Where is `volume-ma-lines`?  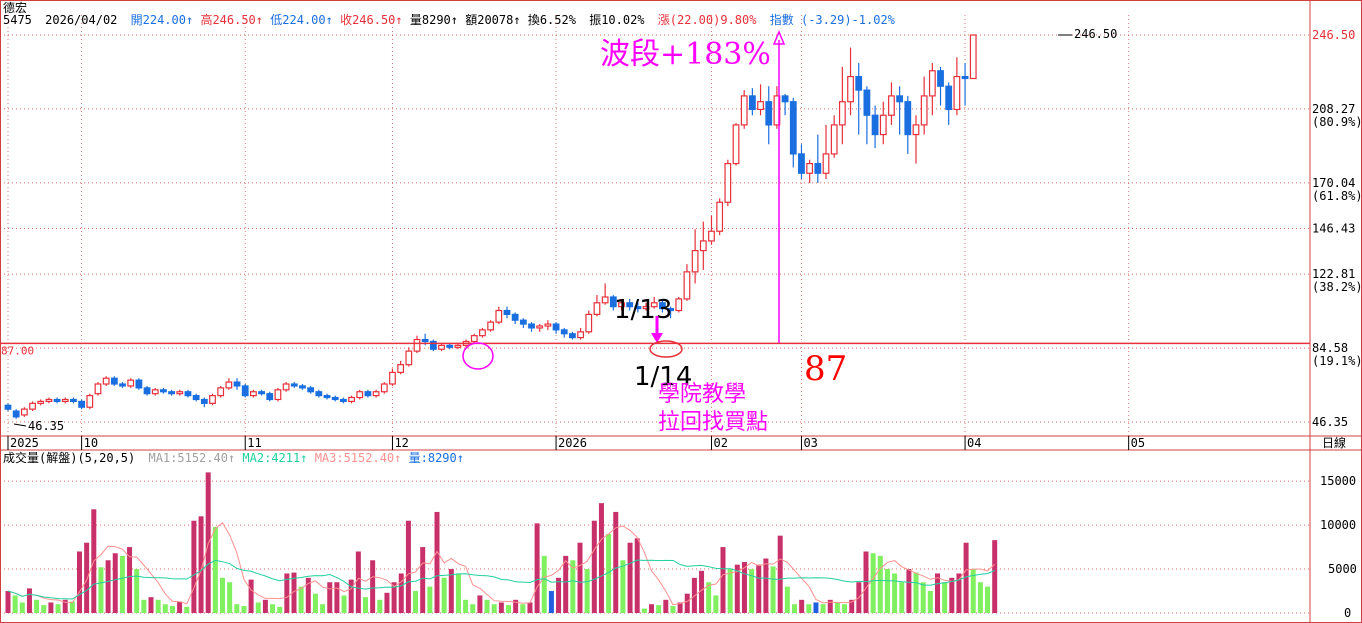 volume-ma-lines is located at coordinates (501, 564).